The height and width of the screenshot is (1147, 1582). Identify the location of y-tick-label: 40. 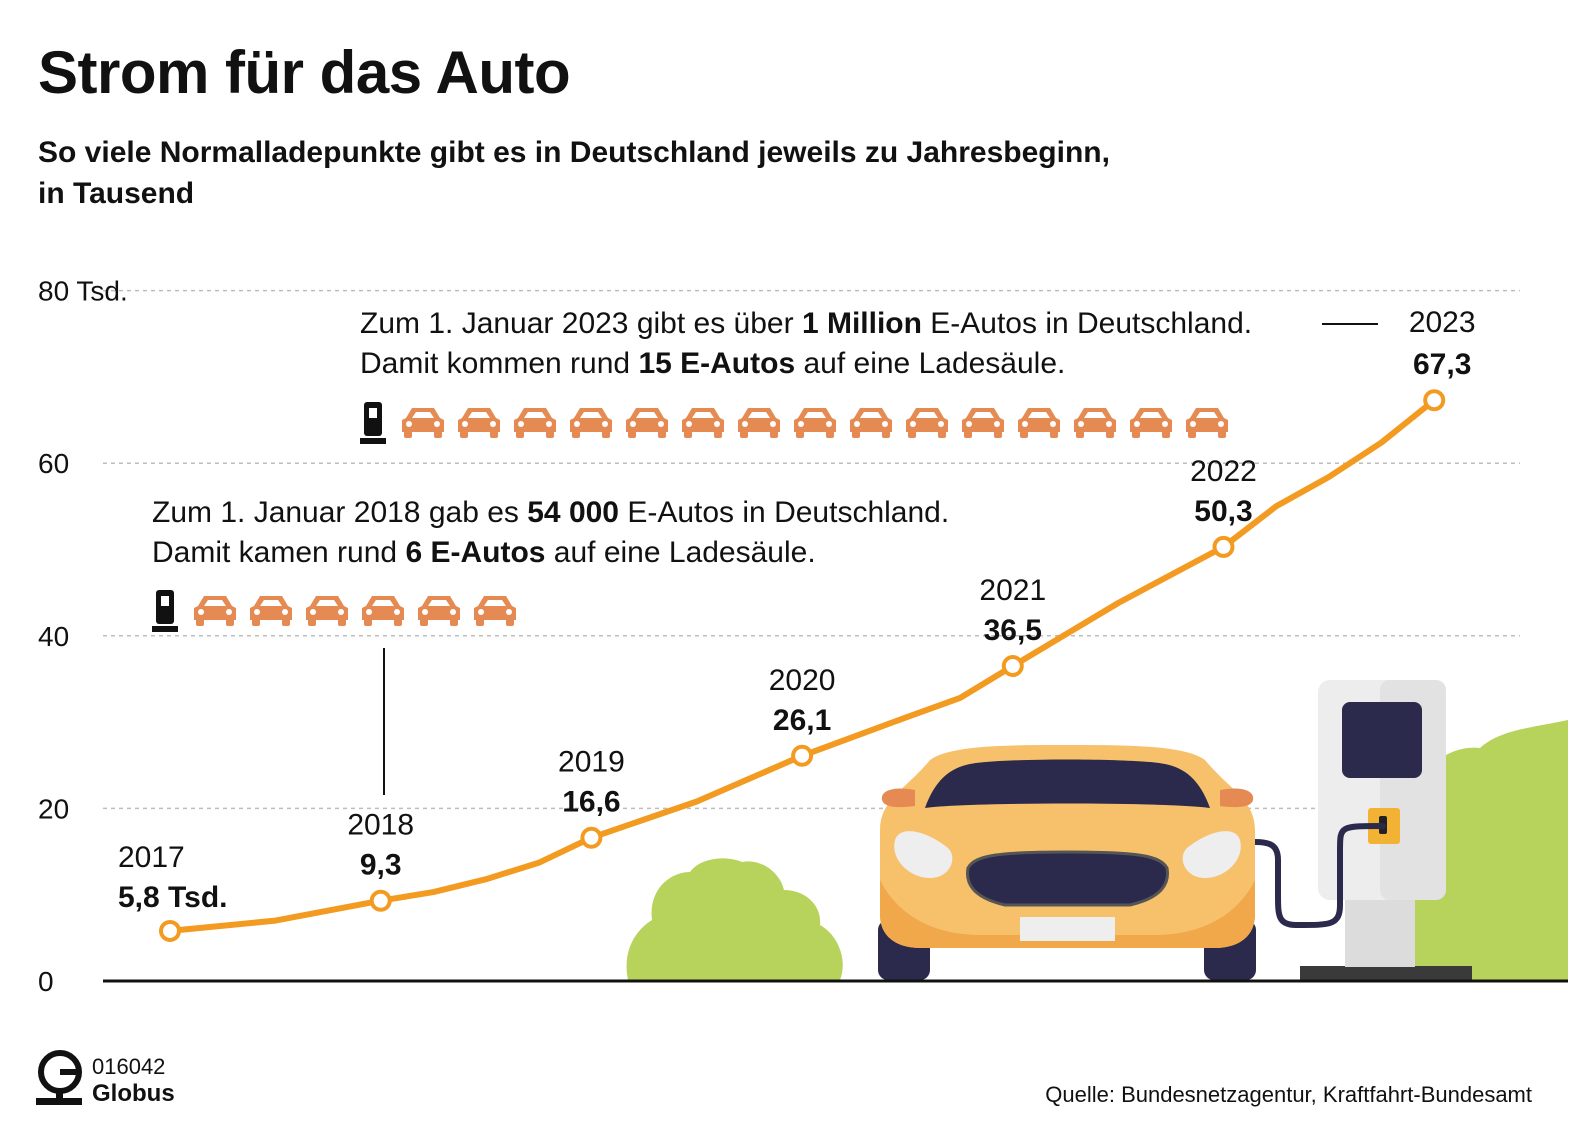
(53, 636).